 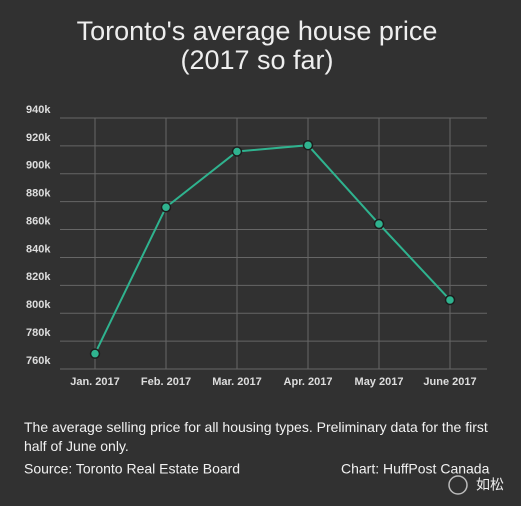 I want to click on chart-title: Toronto's average house price, so click(x=257, y=31).